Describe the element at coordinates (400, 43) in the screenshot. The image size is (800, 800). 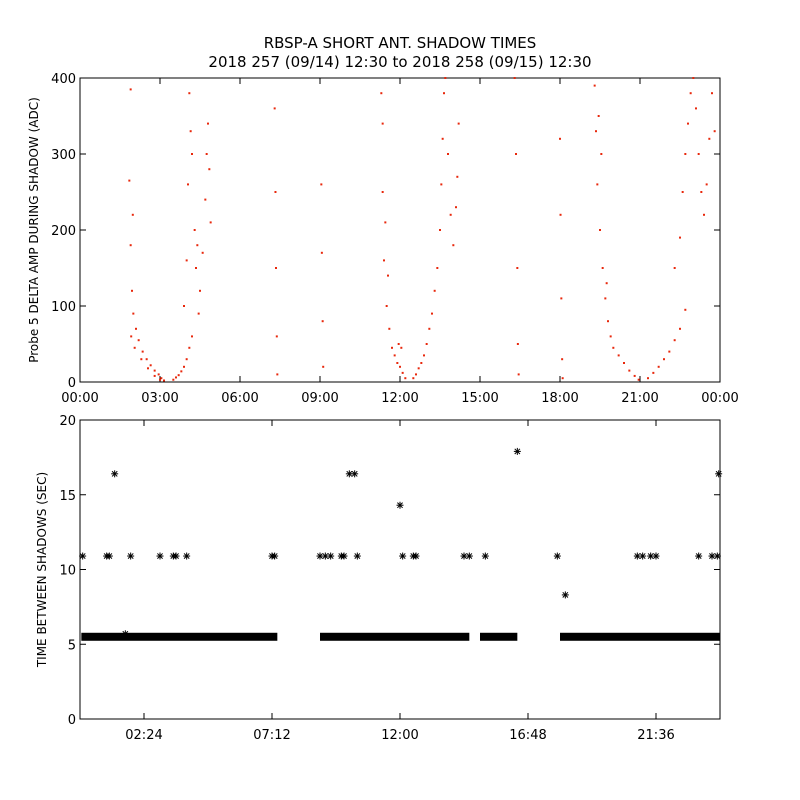
I see `figure-title-line-1: RBSP-A SHORT ANT. SHADOW TIMES` at that location.